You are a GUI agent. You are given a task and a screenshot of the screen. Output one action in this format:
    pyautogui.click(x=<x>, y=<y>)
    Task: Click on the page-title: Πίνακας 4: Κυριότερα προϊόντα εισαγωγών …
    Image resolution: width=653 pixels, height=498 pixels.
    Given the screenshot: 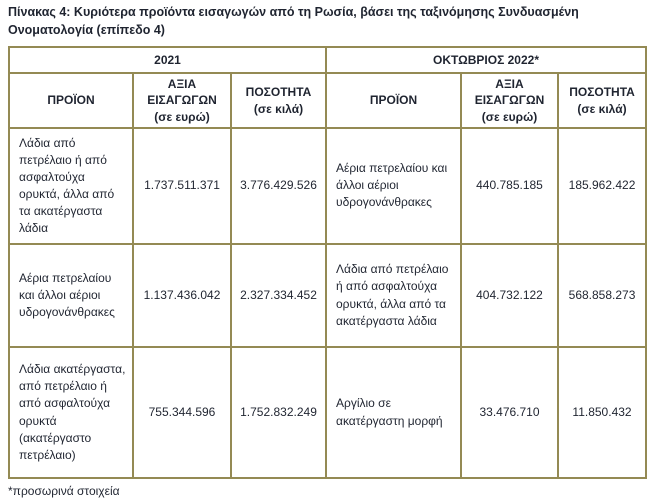 What is the action you would take?
    pyautogui.click(x=293, y=21)
    